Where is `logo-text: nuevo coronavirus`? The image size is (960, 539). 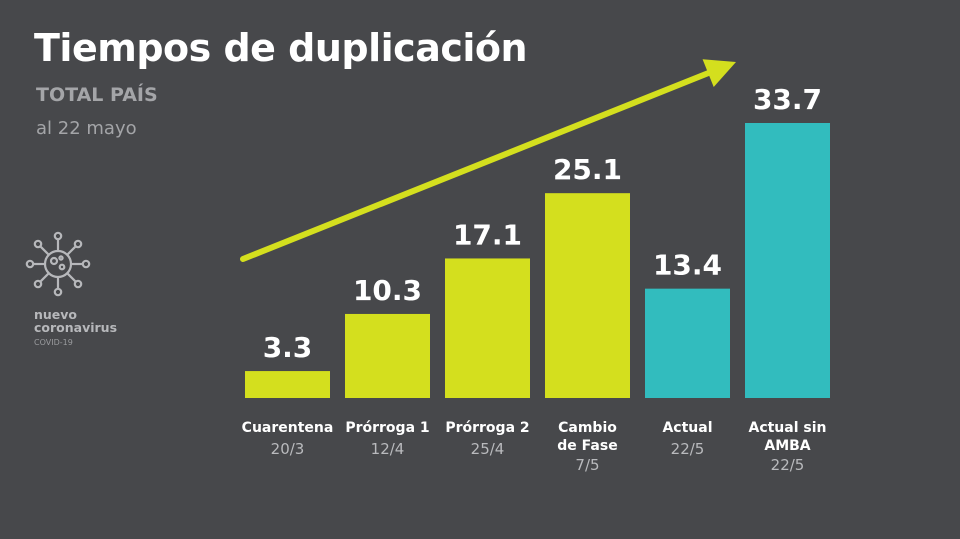 logo-text: nuevo coronavirus is located at coordinates (76, 321).